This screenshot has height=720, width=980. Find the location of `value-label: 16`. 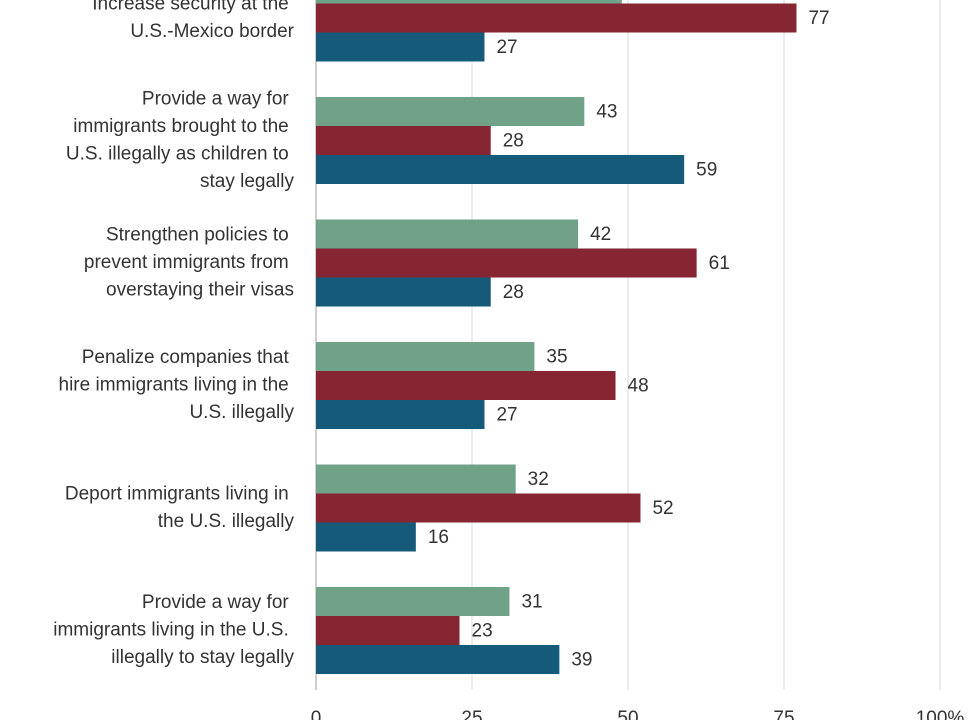

value-label: 16 is located at coordinates (438, 537).